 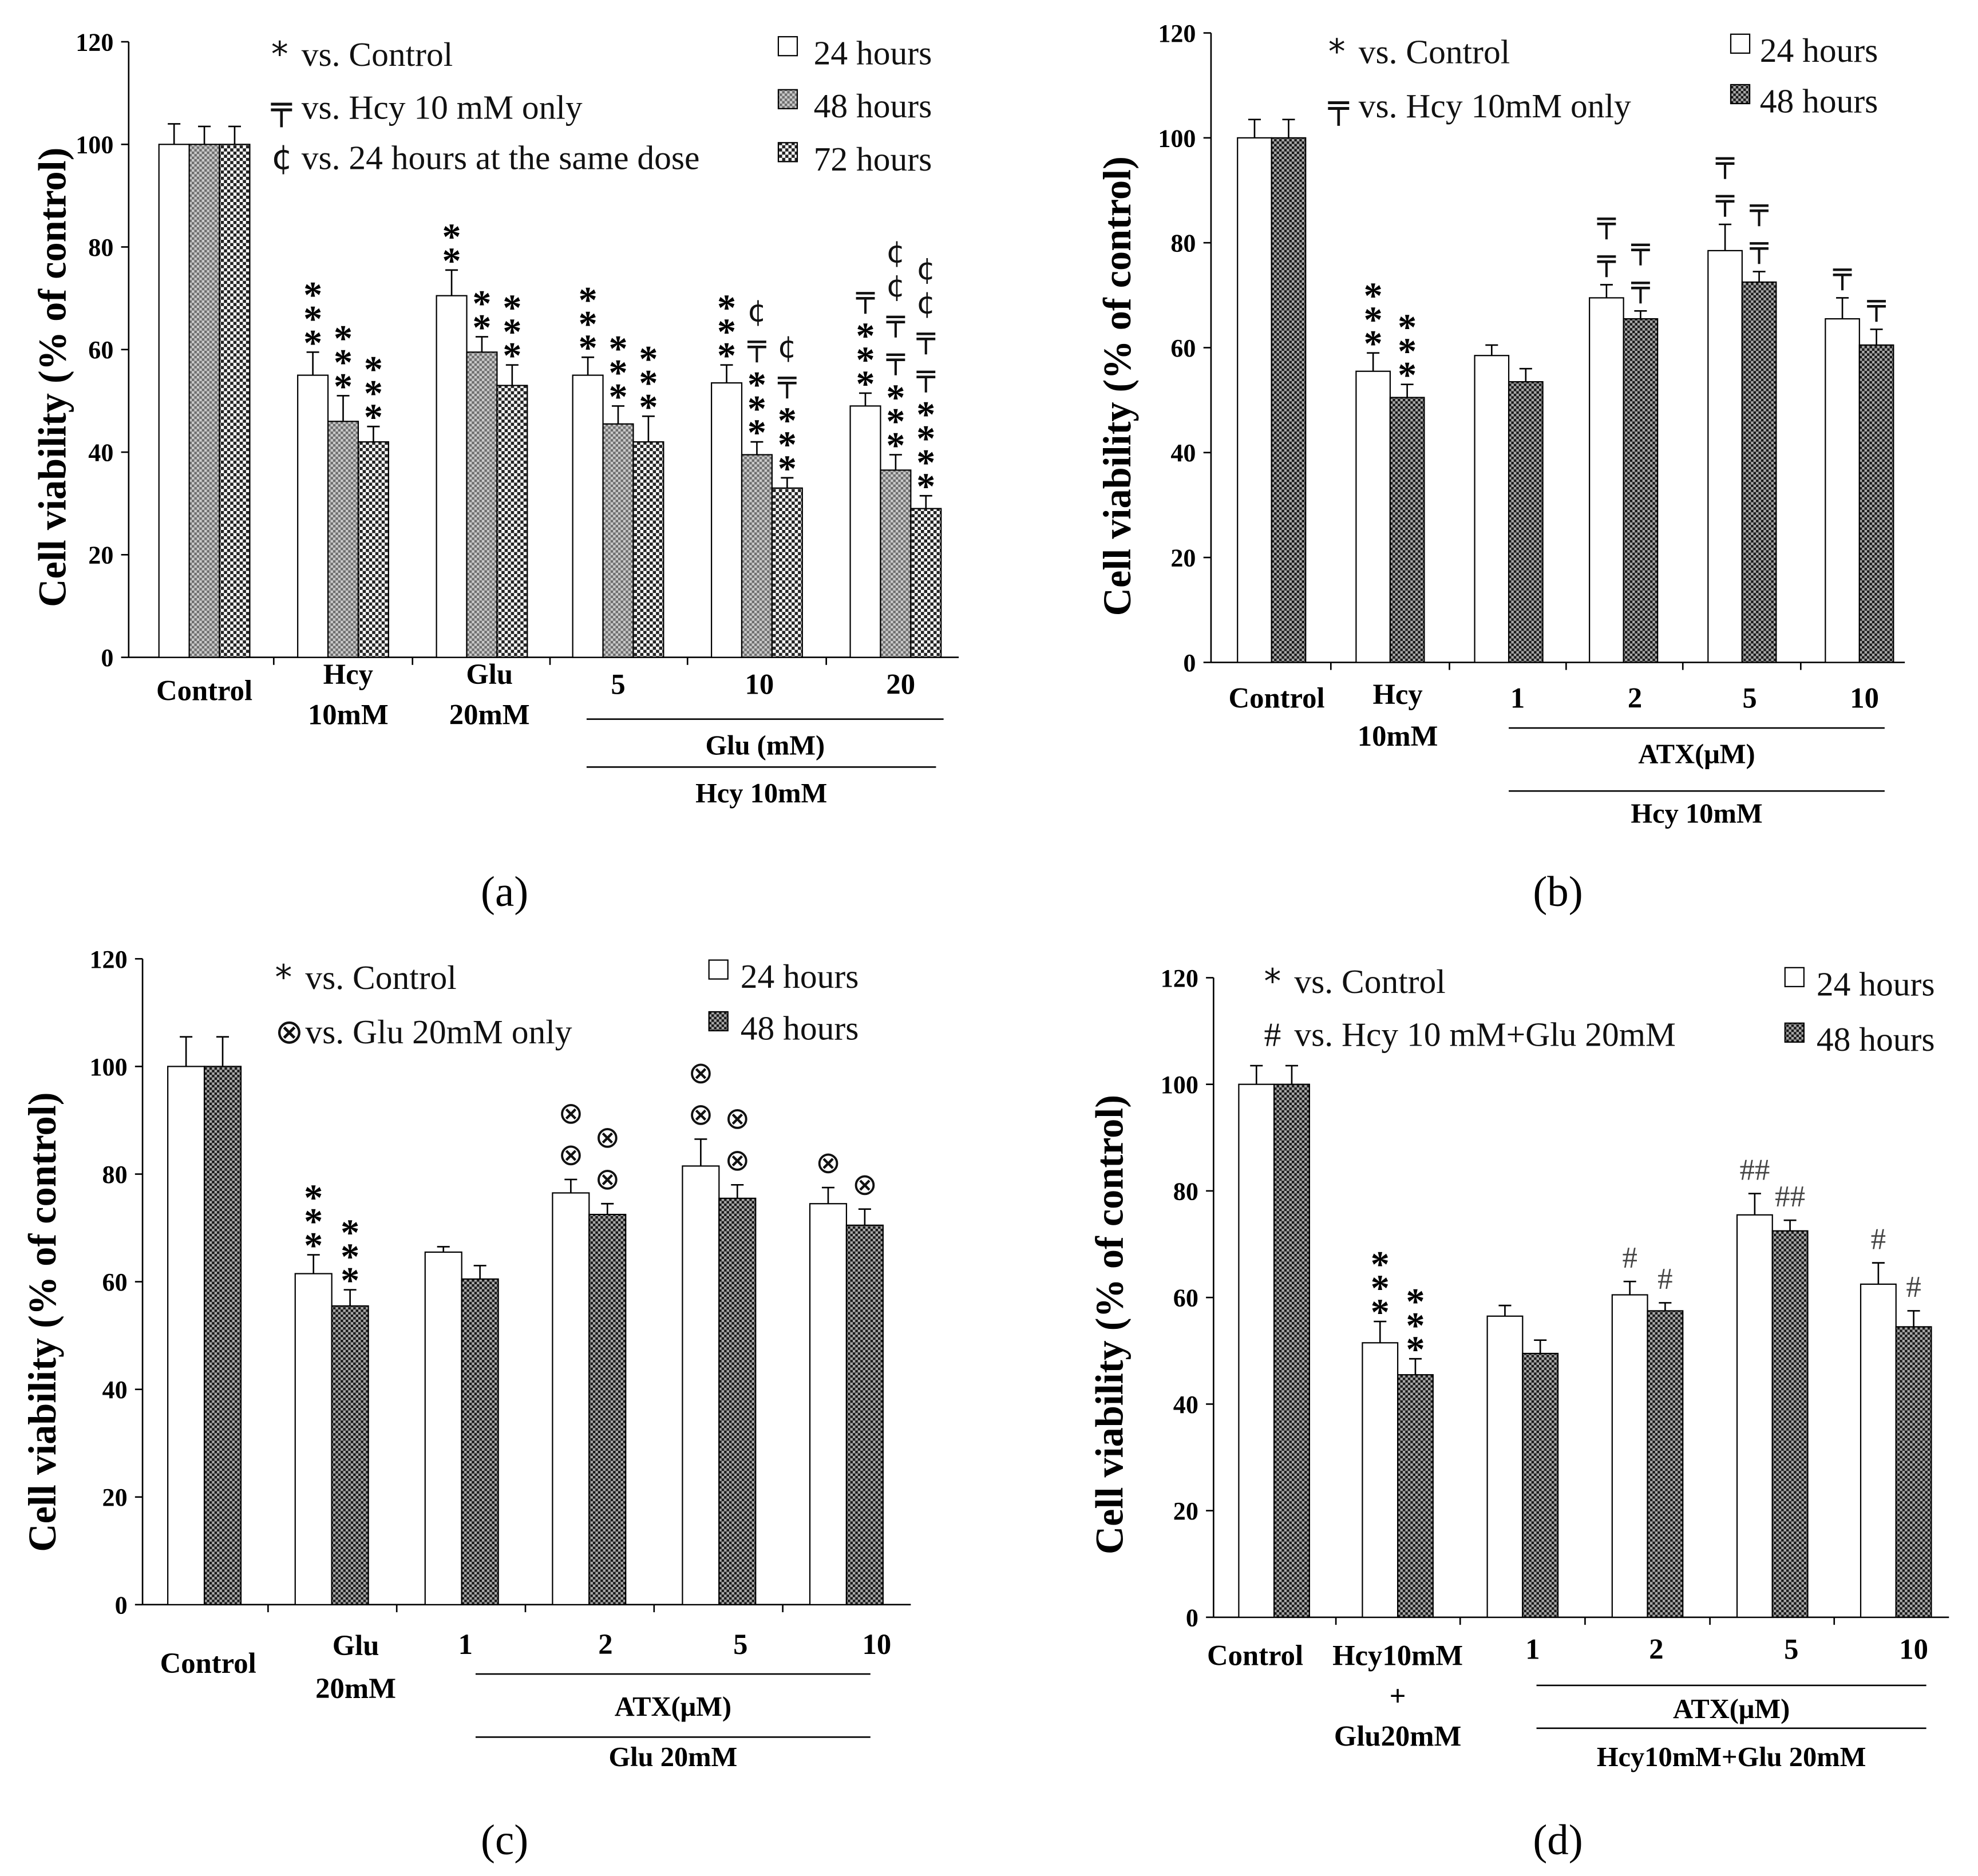 I want to click on y-tick-label: 120, so click(x=108, y=959).